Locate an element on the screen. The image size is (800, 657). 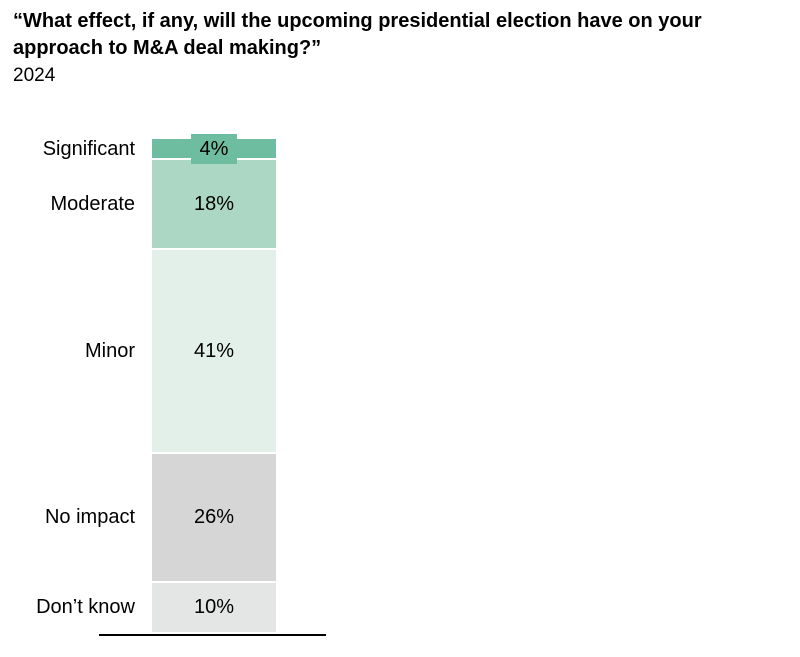
bar-segment-don-t-know is located at coordinates (214, 607).